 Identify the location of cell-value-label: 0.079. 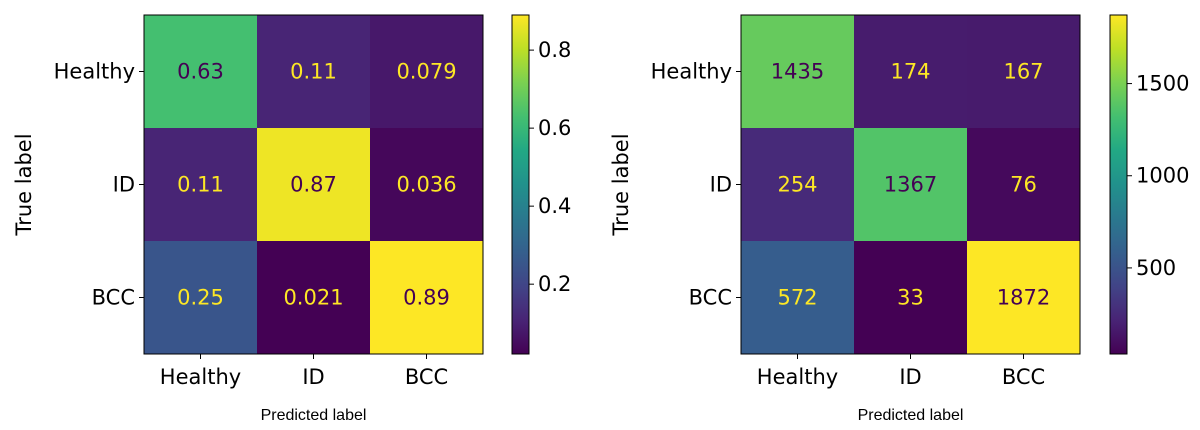
(426, 72).